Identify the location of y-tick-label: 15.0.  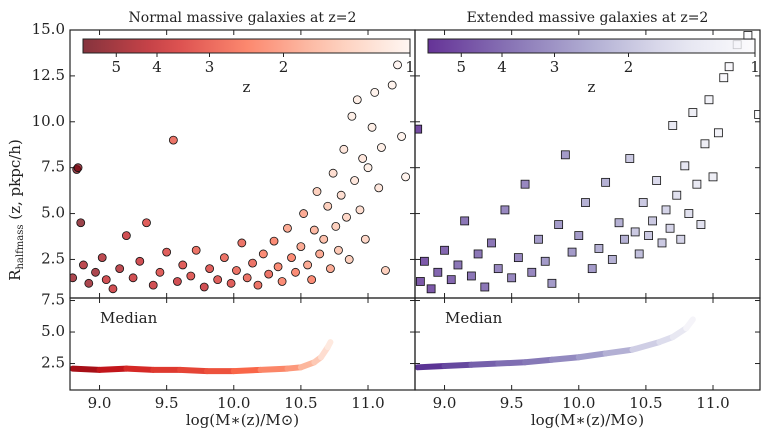
(48, 29).